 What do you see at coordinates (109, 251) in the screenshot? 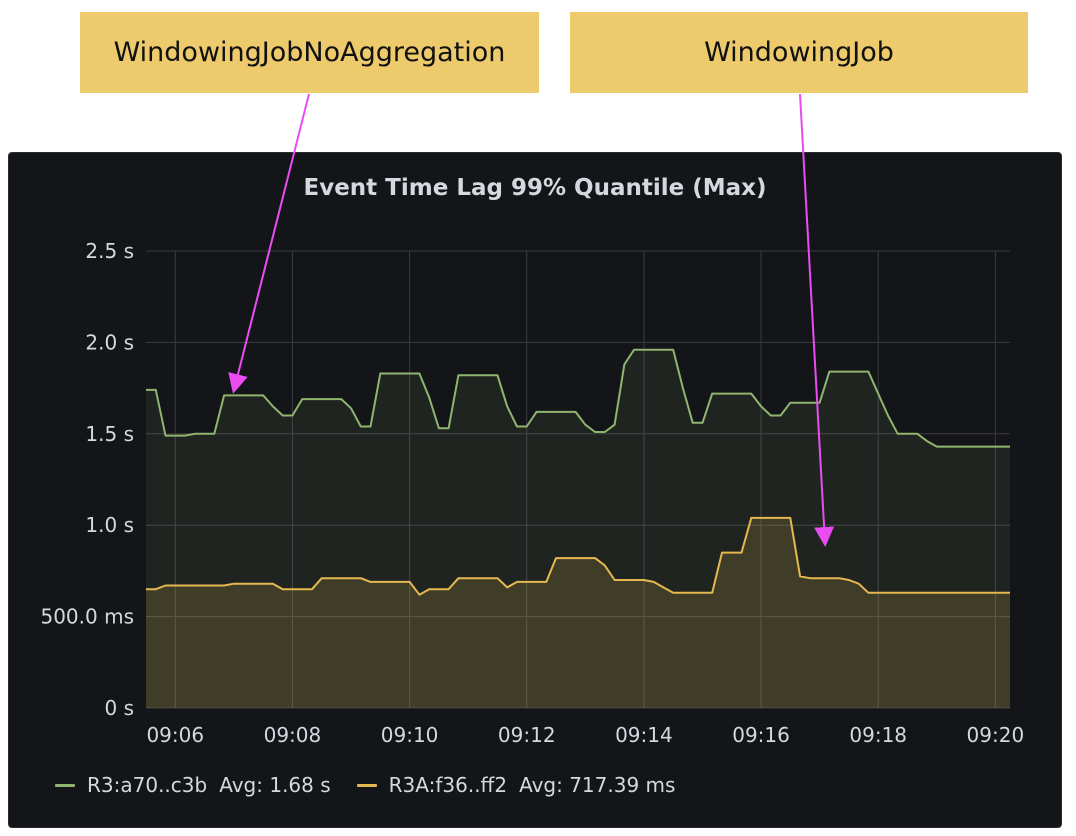
I see `y-tick-label: 2.5 s` at bounding box center [109, 251].